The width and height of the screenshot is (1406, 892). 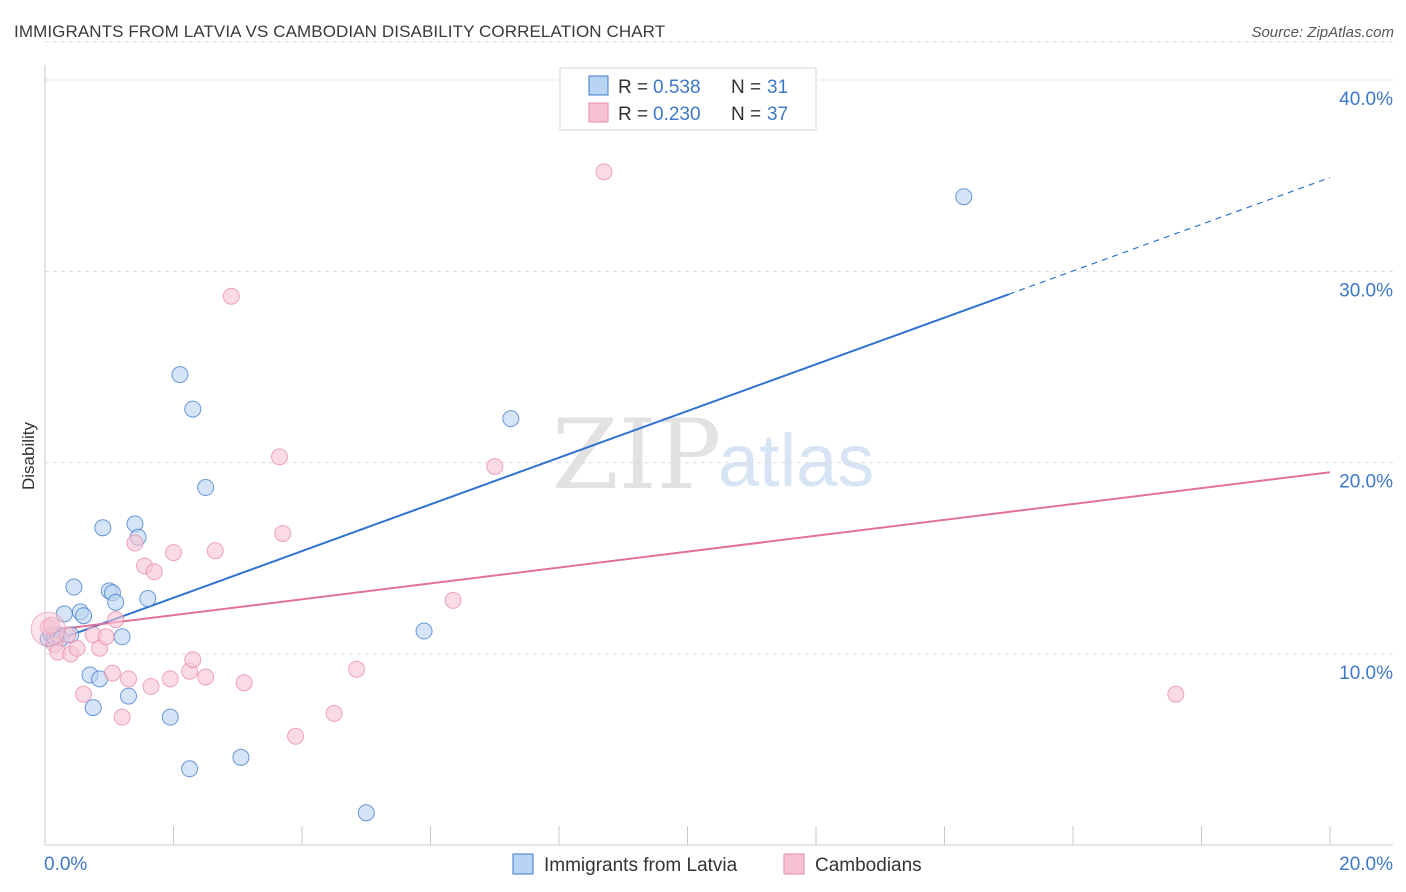 What do you see at coordinates (1366, 864) in the screenshot?
I see `x-tick-label-max: 20.0%` at bounding box center [1366, 864].